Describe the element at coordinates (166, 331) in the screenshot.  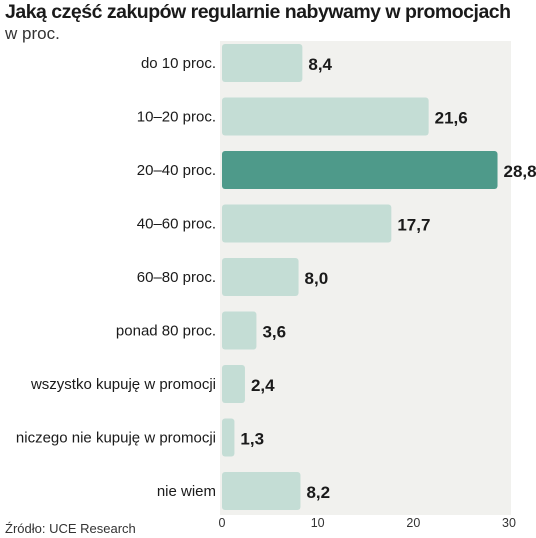
I see `category-label: ponad 80 proc.` at that location.